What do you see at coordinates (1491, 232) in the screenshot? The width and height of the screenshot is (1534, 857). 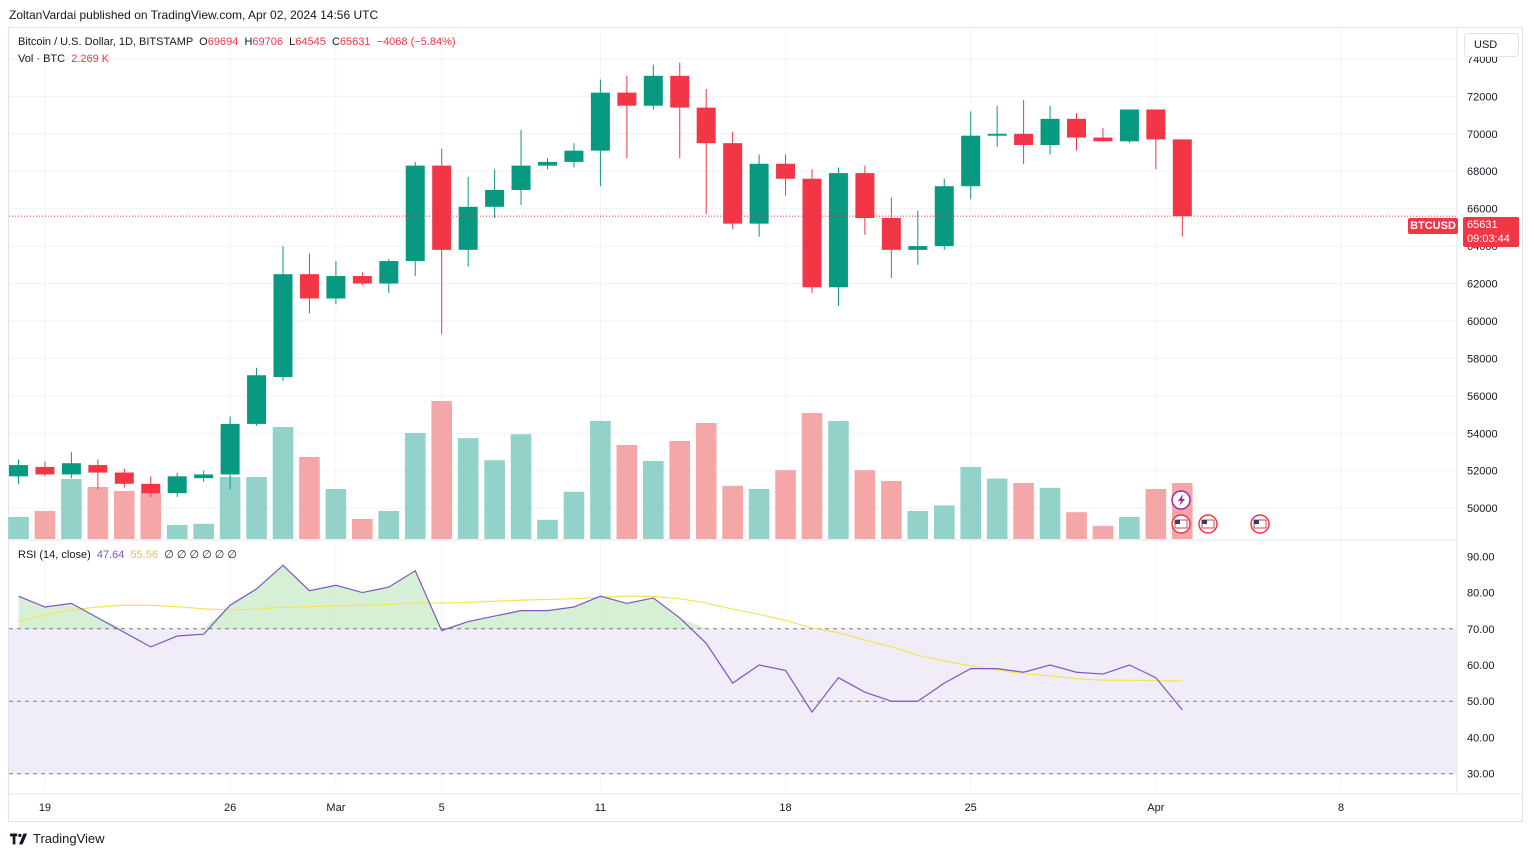 I see `last-price-tag: 65631 09:03:44` at bounding box center [1491, 232].